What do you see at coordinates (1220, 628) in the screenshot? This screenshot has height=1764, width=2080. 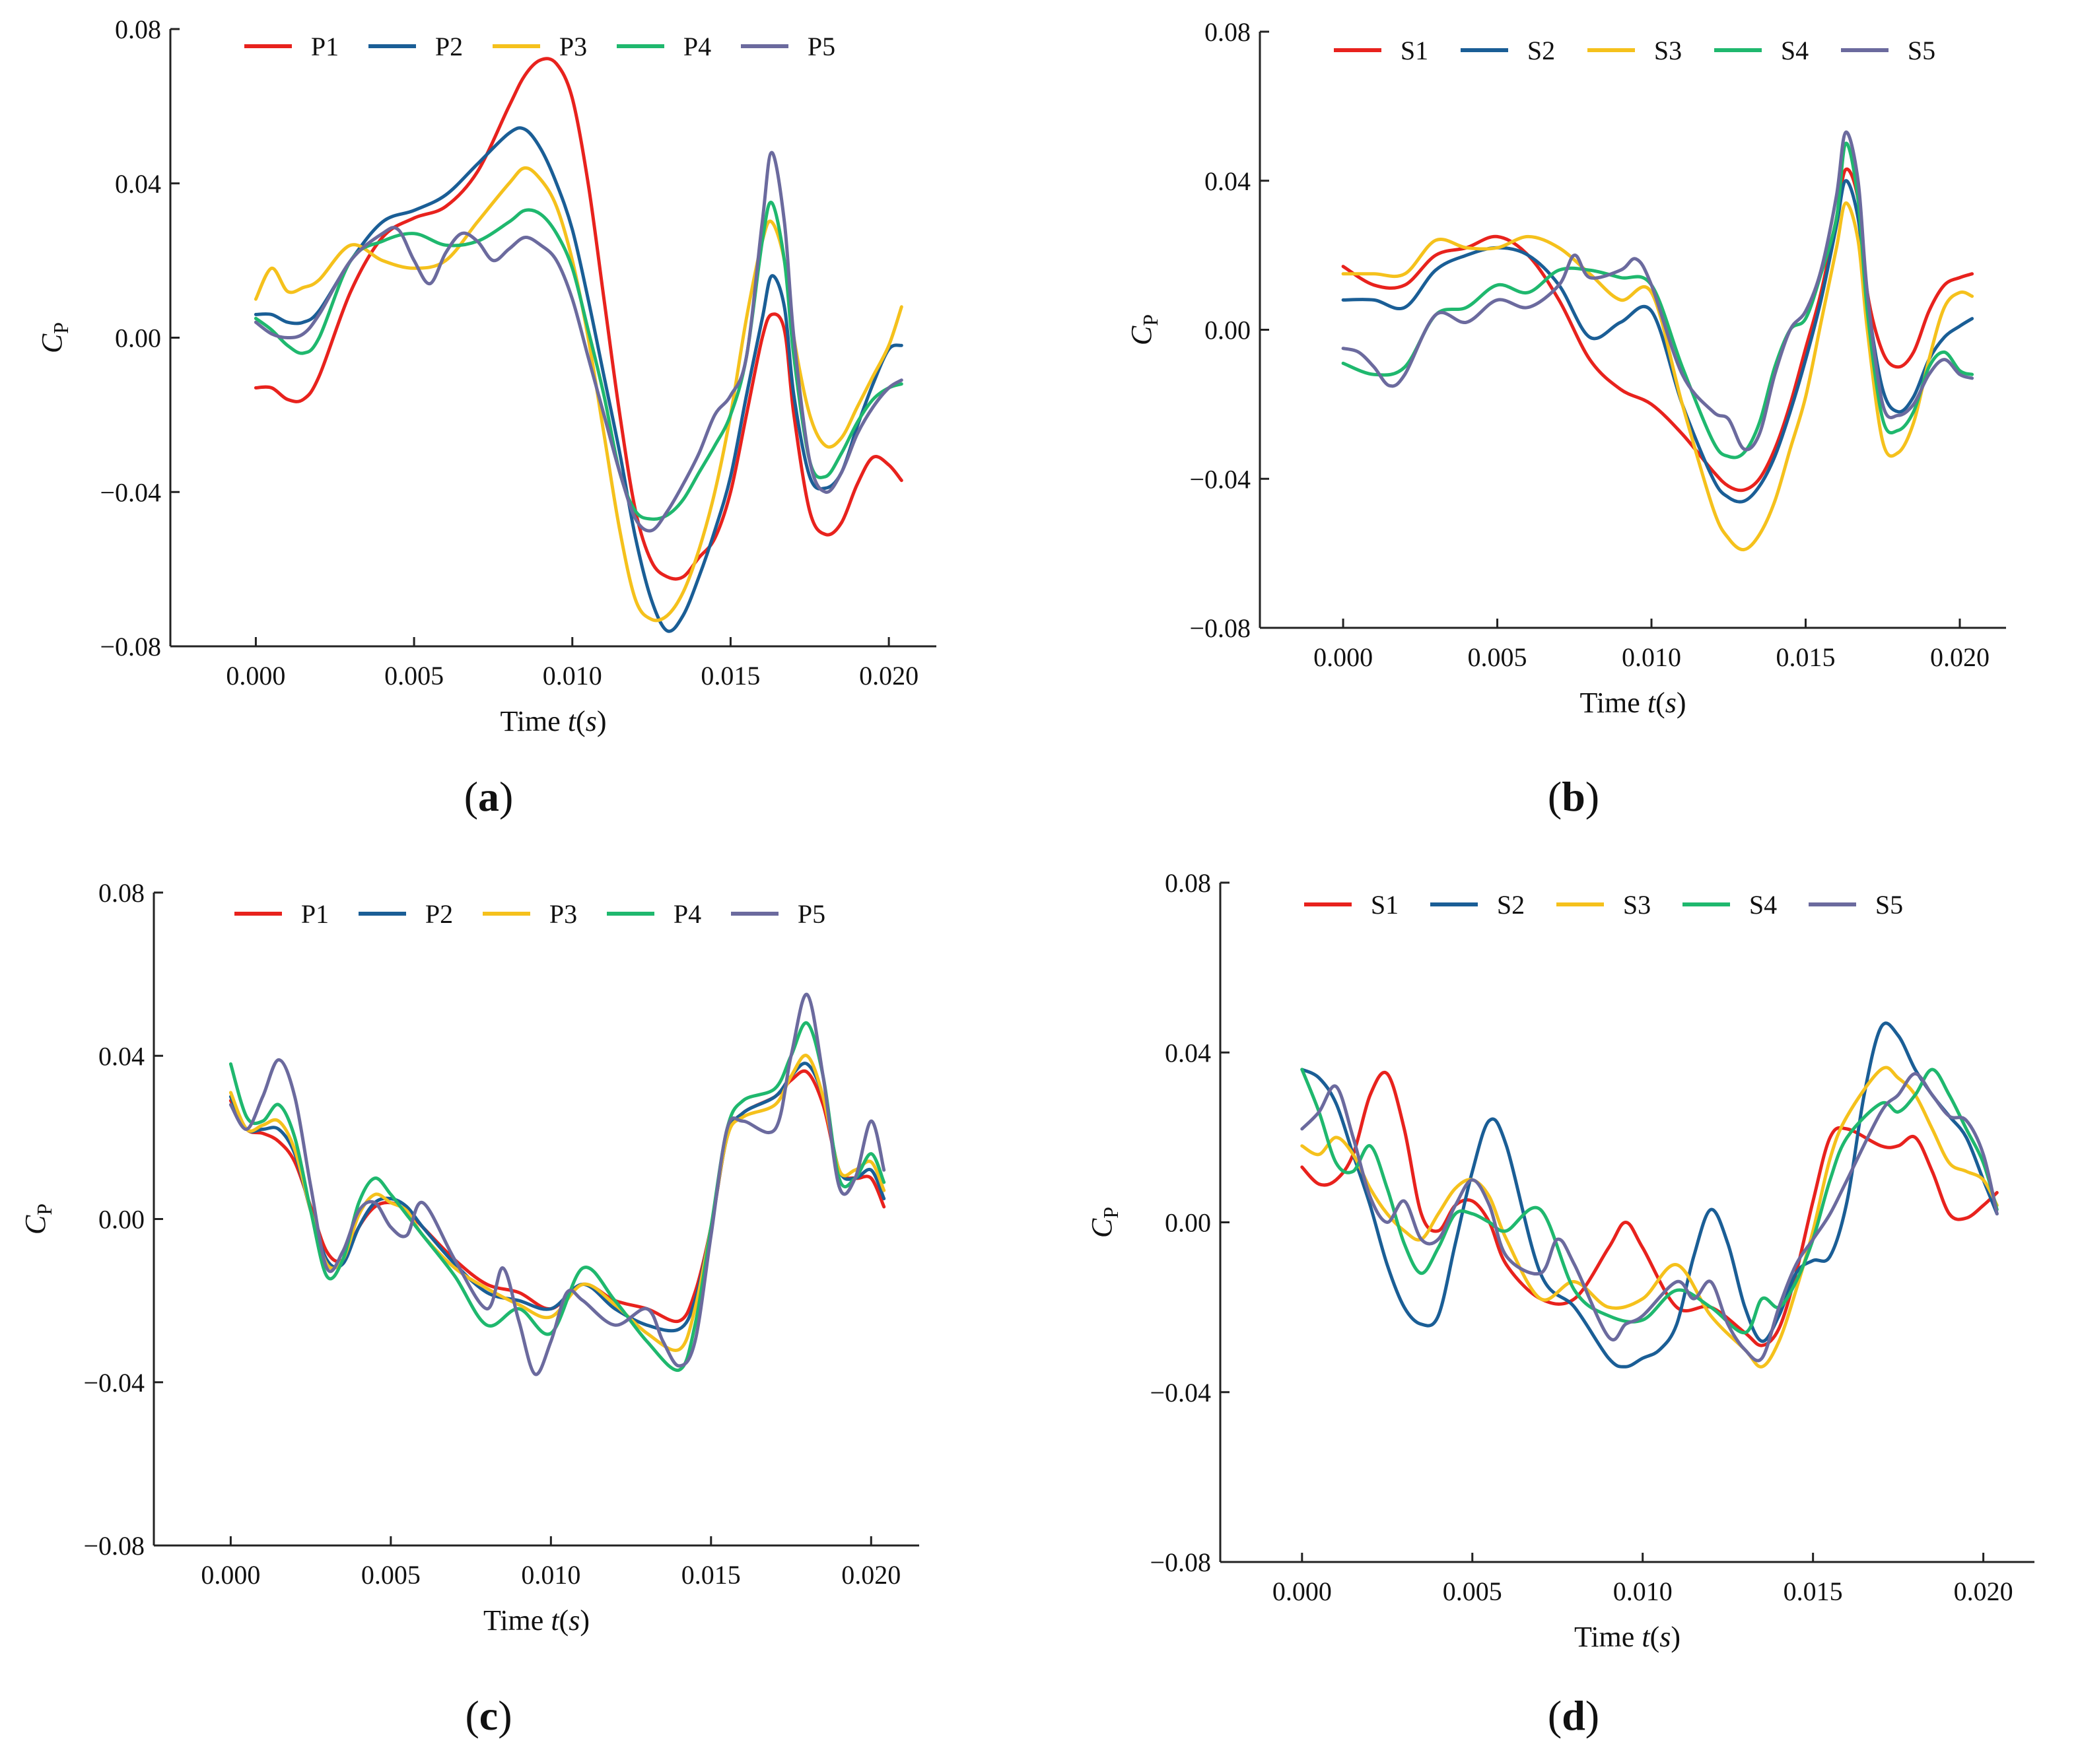 I see `y-tick-label-b-0: −0.08` at bounding box center [1220, 628].